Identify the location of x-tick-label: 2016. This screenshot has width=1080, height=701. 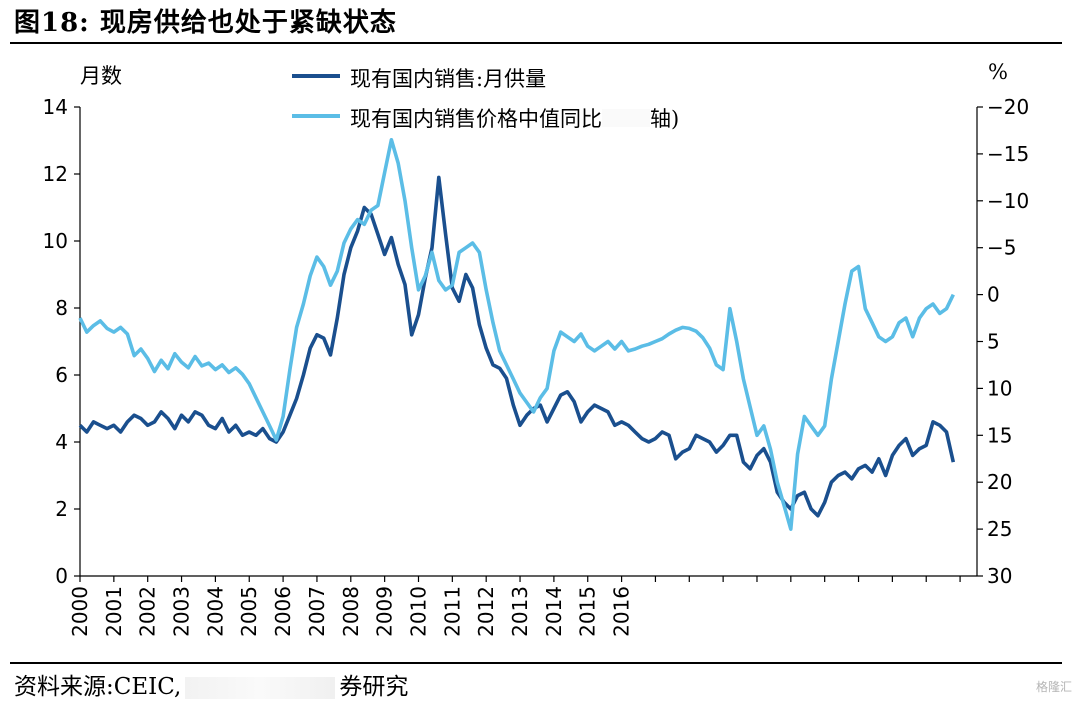
(622, 611).